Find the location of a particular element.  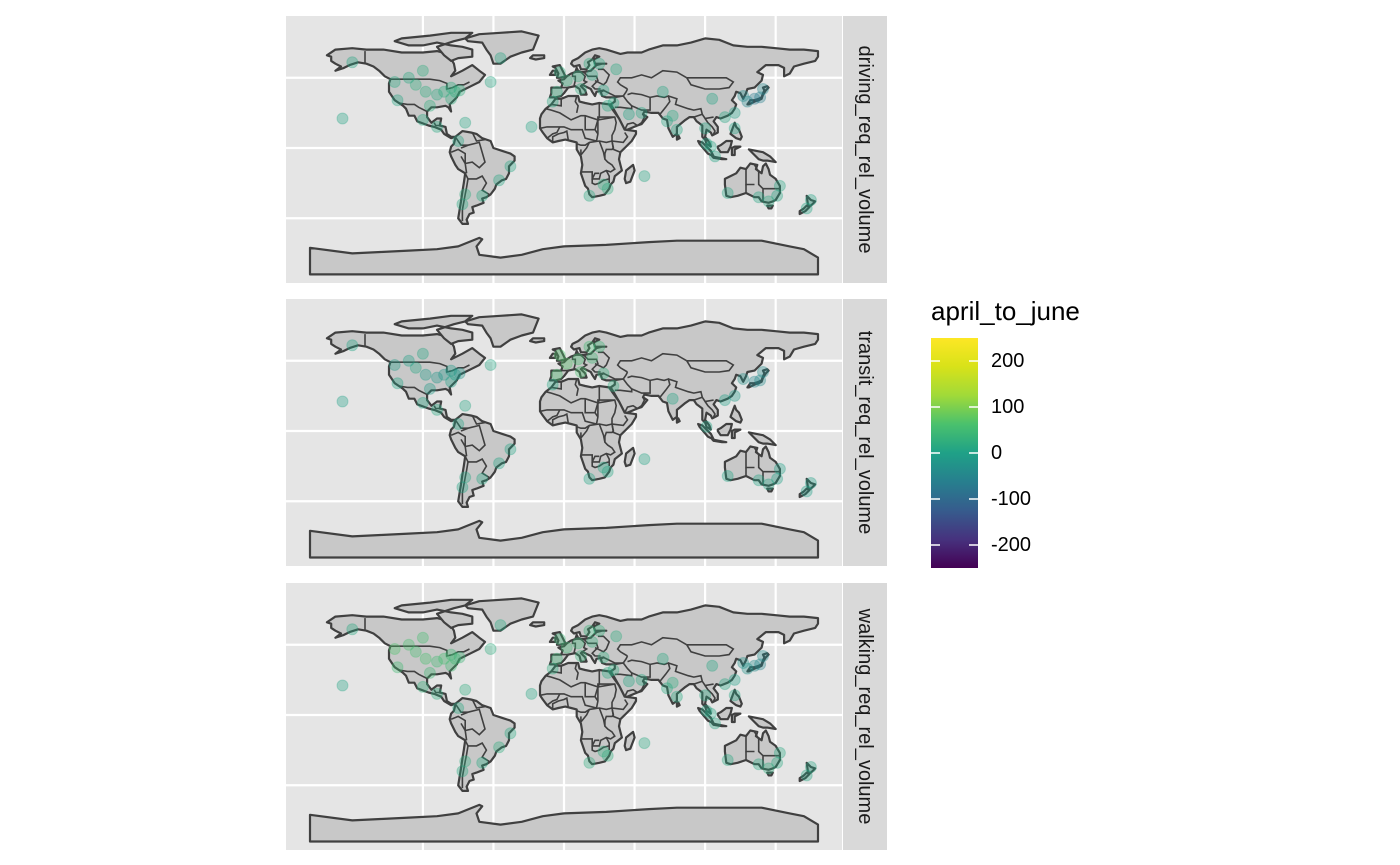

legend-tick-label: -100 is located at coordinates (1011, 499).